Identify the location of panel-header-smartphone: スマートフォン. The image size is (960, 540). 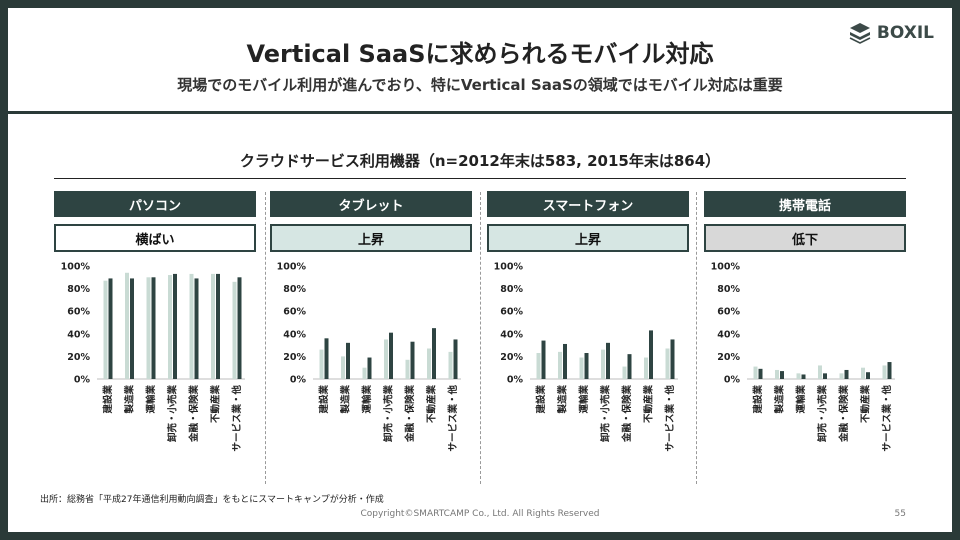
(588, 204).